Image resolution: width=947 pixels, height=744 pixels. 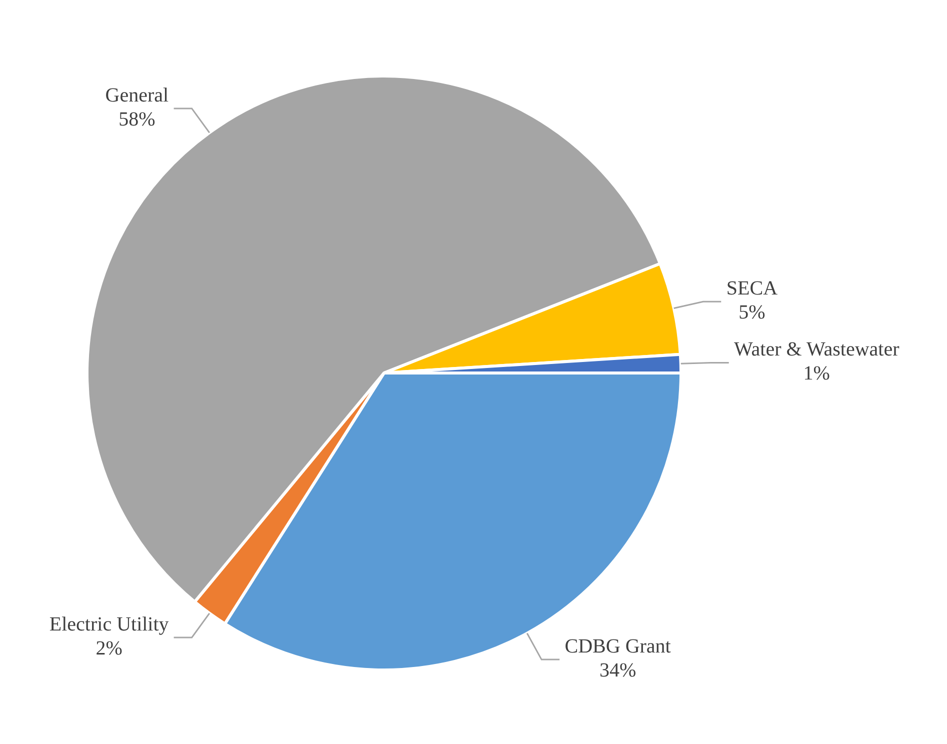 What do you see at coordinates (109, 649) in the screenshot?
I see `data-label: 2%` at bounding box center [109, 649].